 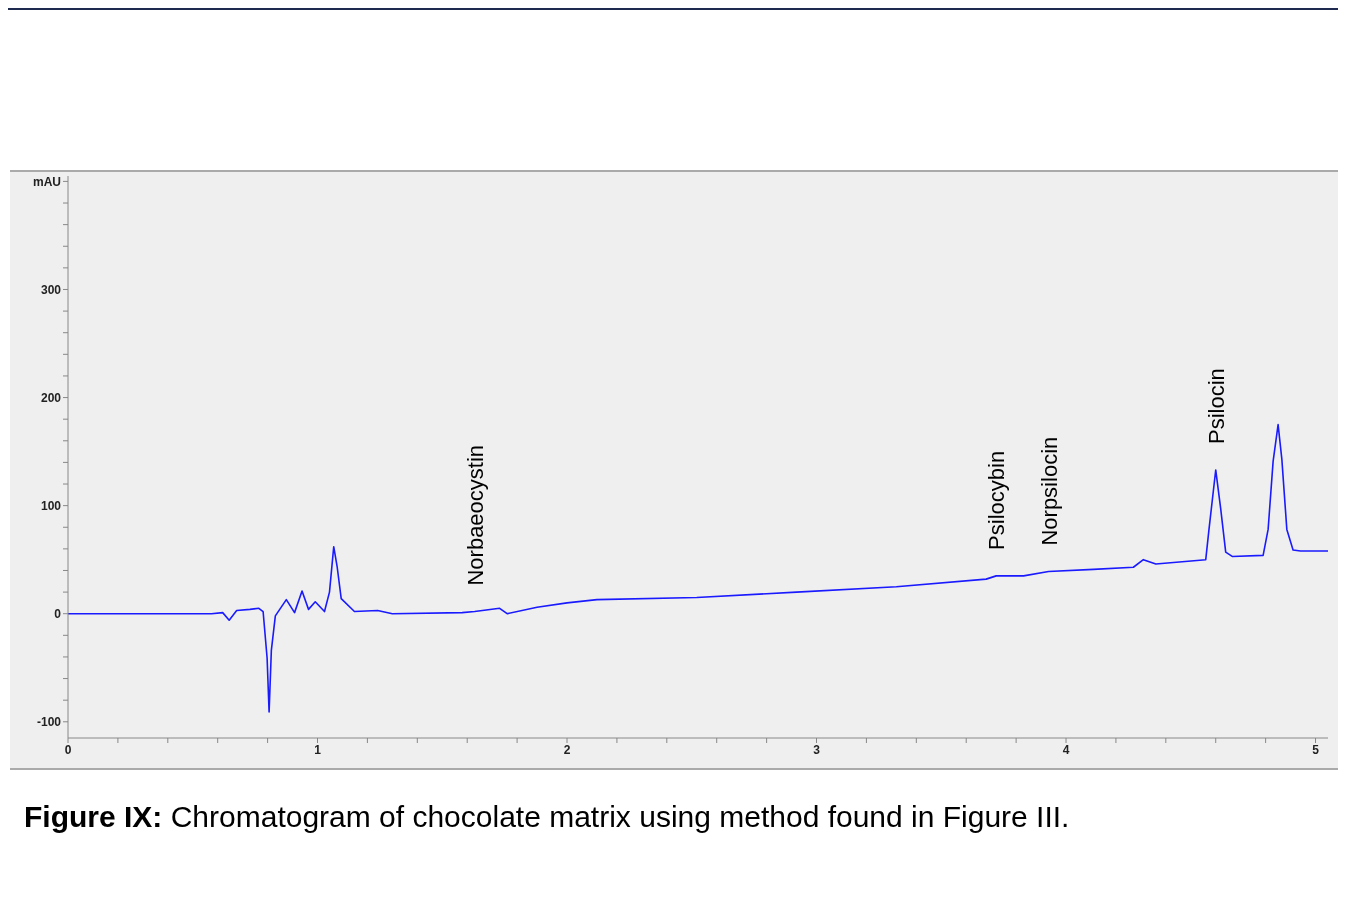 I want to click on x-tick-label: 0, so click(x=68, y=749).